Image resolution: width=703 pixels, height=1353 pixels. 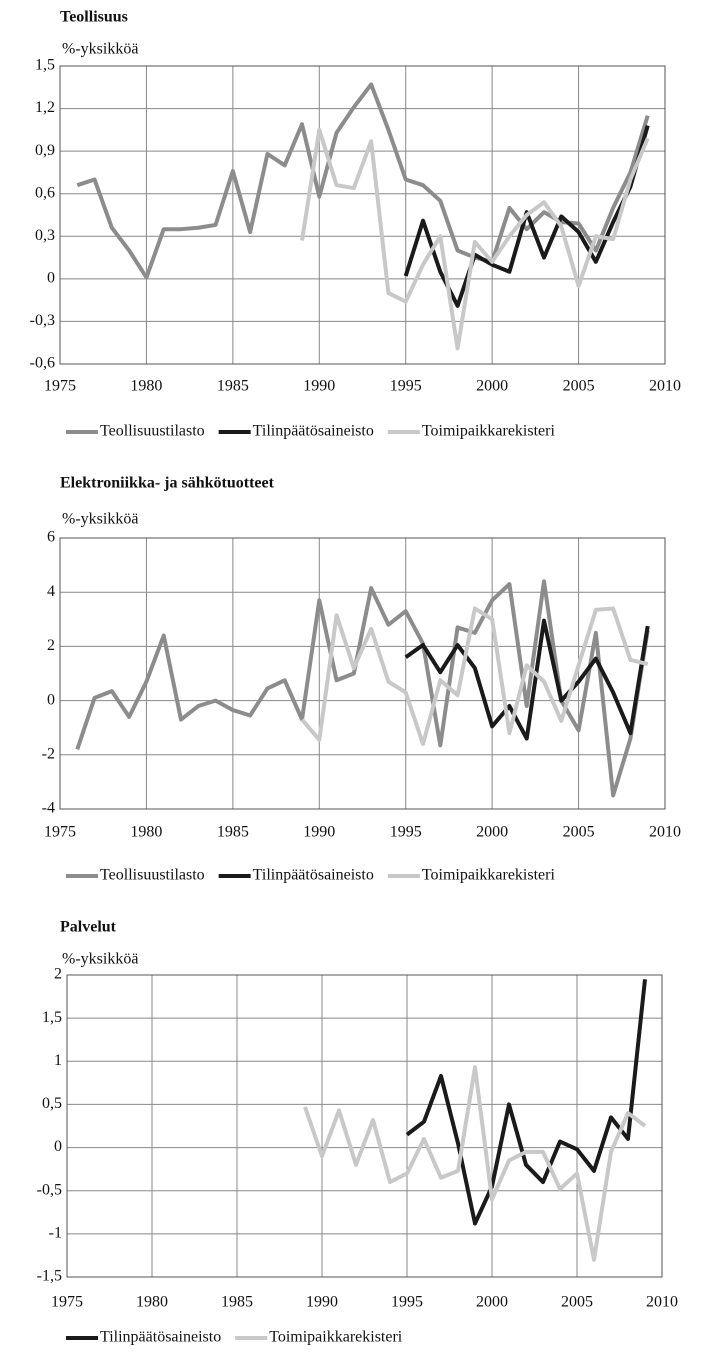 I want to click on y-tick-label: 6, so click(x=51, y=537).